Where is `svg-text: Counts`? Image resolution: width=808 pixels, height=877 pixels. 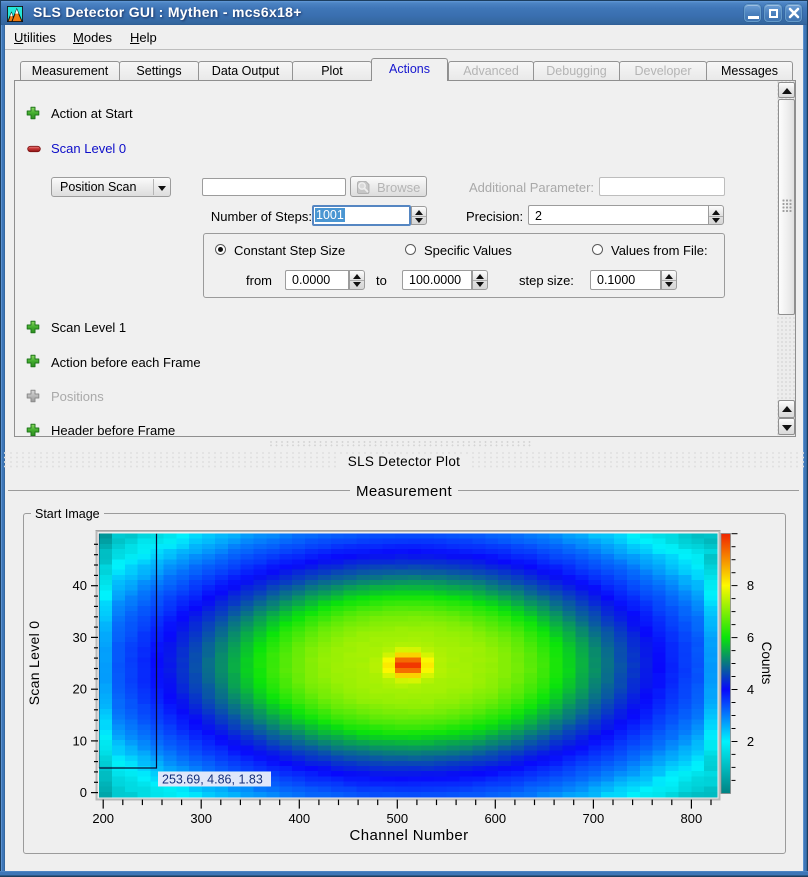 svg-text: Counts is located at coordinates (766, 663).